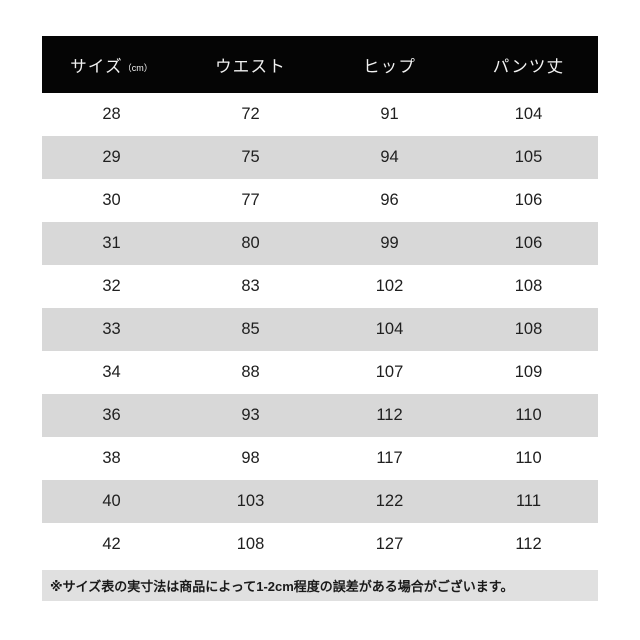 The height and width of the screenshot is (640, 640). I want to click on cell-hip: 112, so click(389, 415).